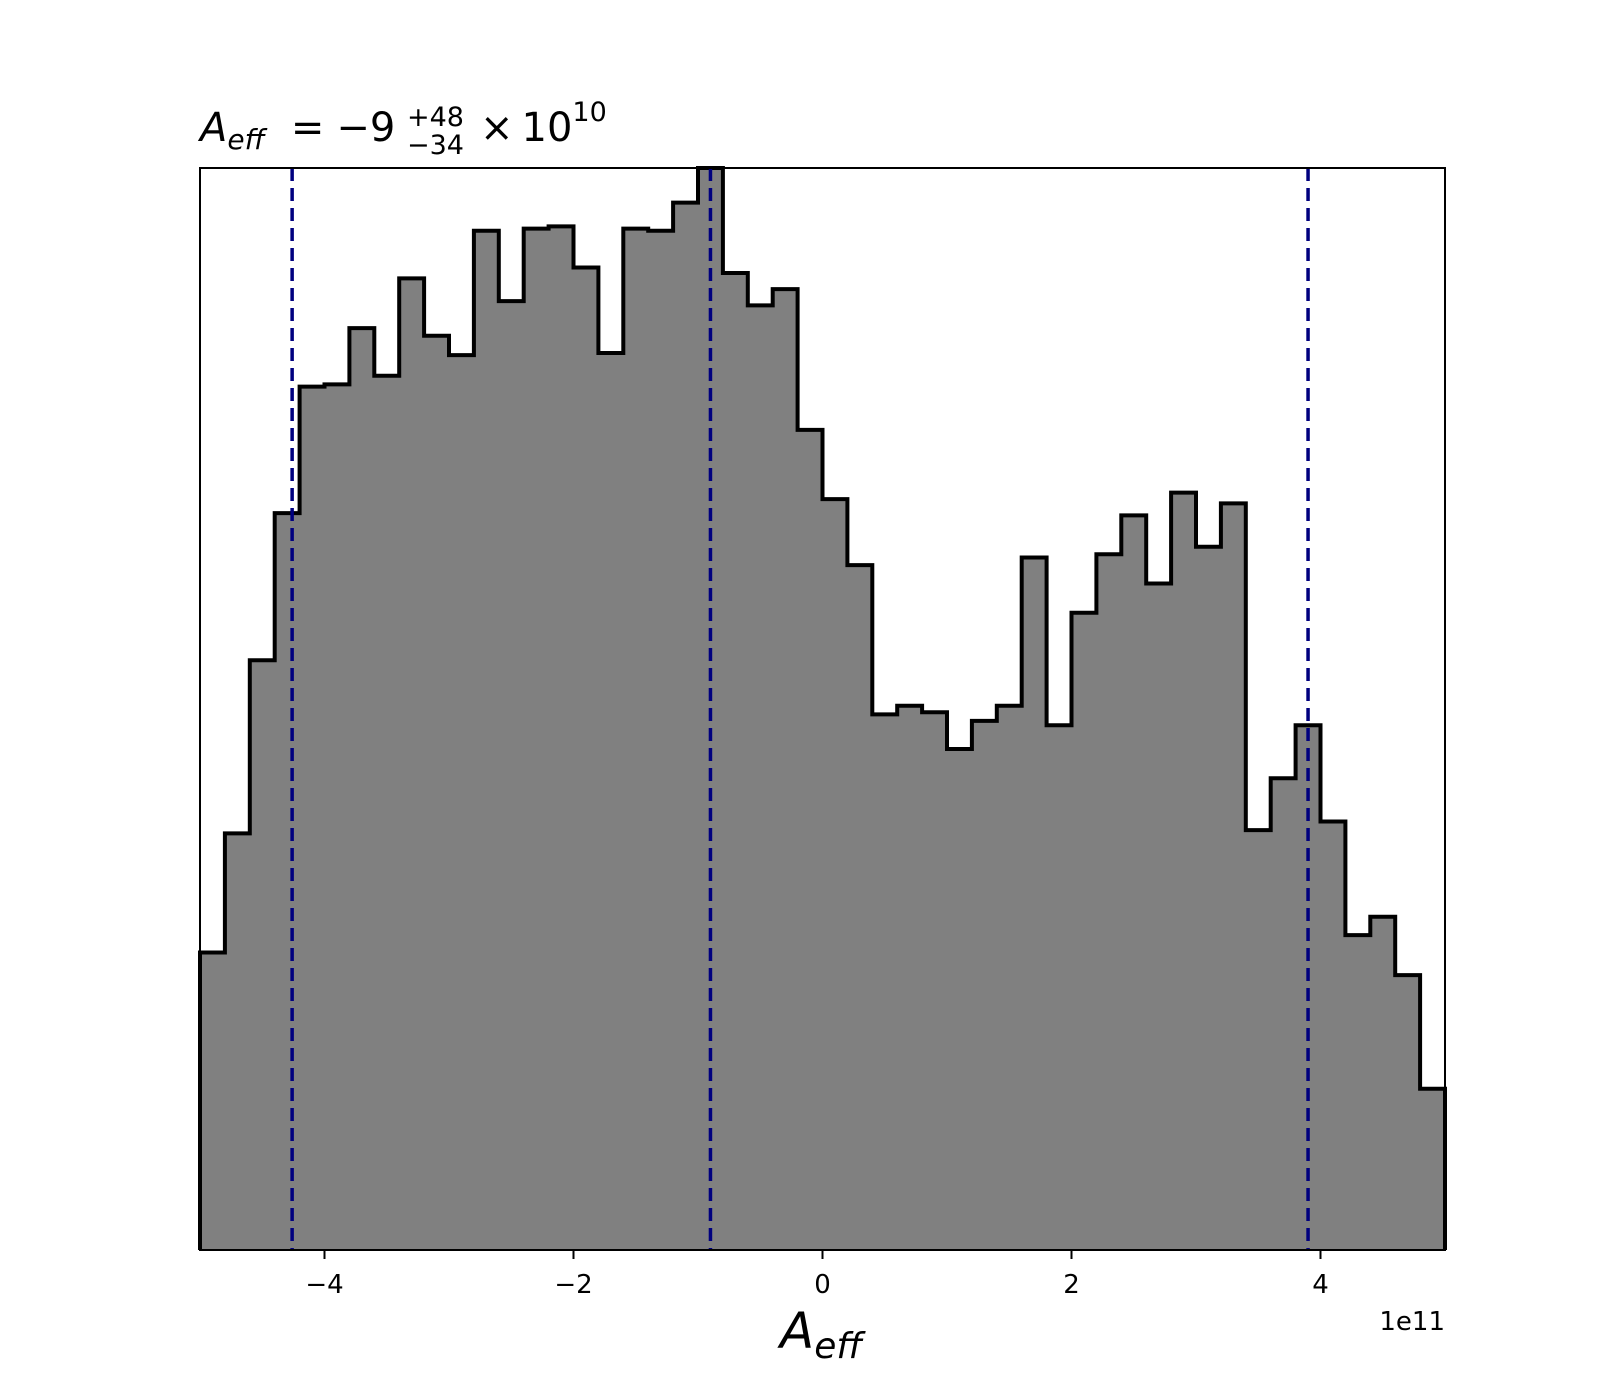 This screenshot has height=1400, width=1600. Describe the element at coordinates (1071, 1285) in the screenshot. I see `x-tick-label: 2` at that location.